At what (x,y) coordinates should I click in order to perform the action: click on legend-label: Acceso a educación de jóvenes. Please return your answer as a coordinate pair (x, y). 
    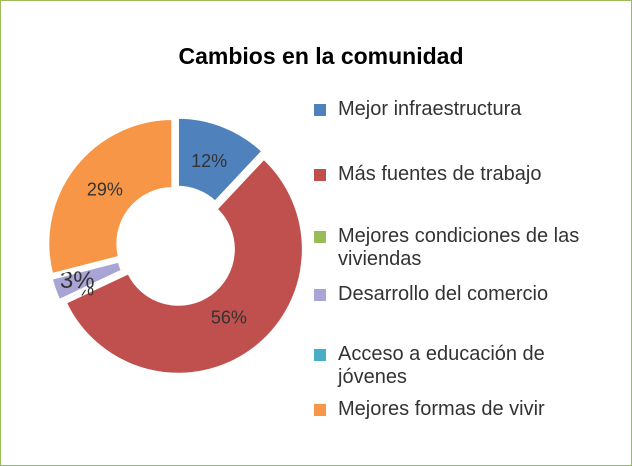
    Looking at the image, I should click on (441, 365).